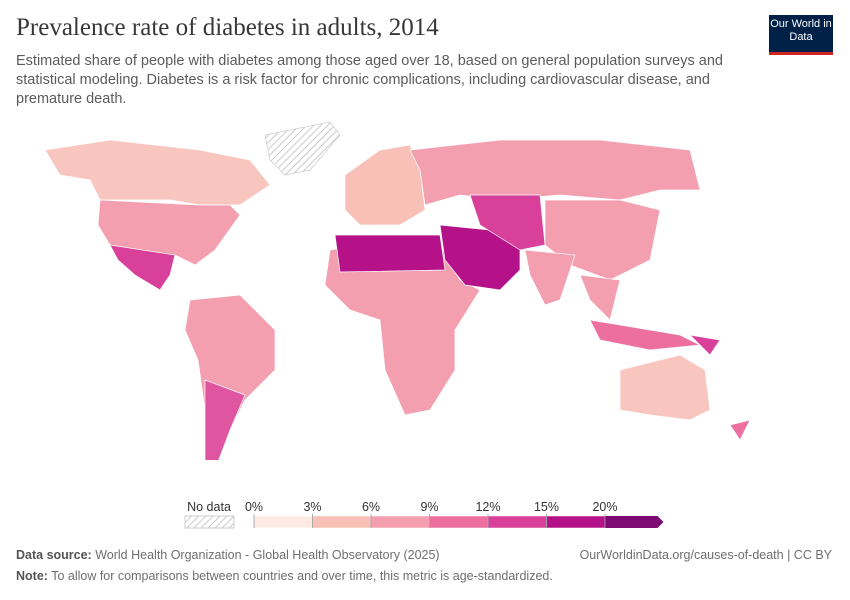  Describe the element at coordinates (302, 148) in the screenshot. I see `greenland` at that location.